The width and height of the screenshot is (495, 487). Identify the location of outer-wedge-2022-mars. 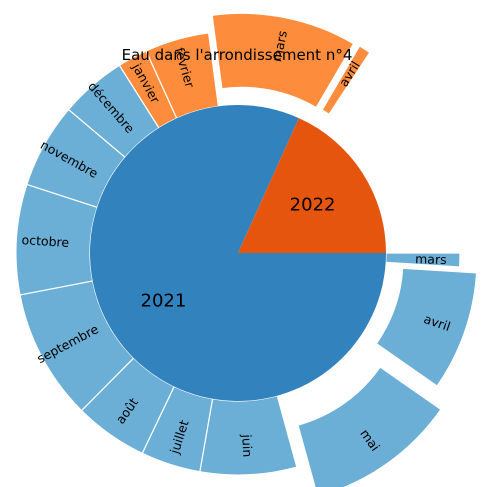
(283, 60).